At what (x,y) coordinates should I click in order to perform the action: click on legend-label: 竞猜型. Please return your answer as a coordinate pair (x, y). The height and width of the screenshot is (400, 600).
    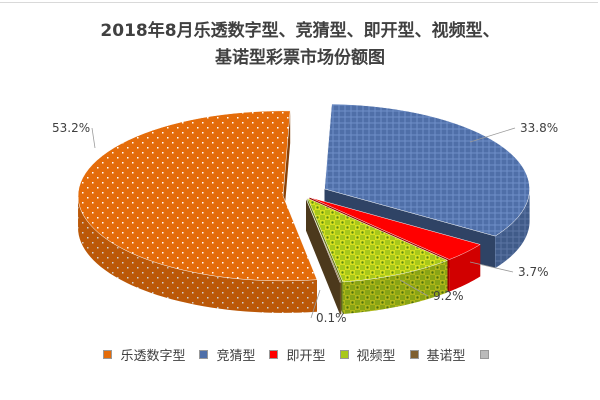
    Looking at the image, I should click on (236, 356).